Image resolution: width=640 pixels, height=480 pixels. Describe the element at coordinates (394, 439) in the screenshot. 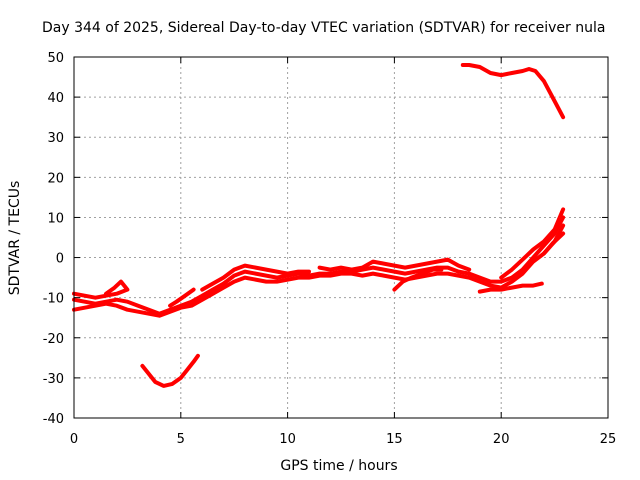

I see `x-tick-label: 15` at that location.